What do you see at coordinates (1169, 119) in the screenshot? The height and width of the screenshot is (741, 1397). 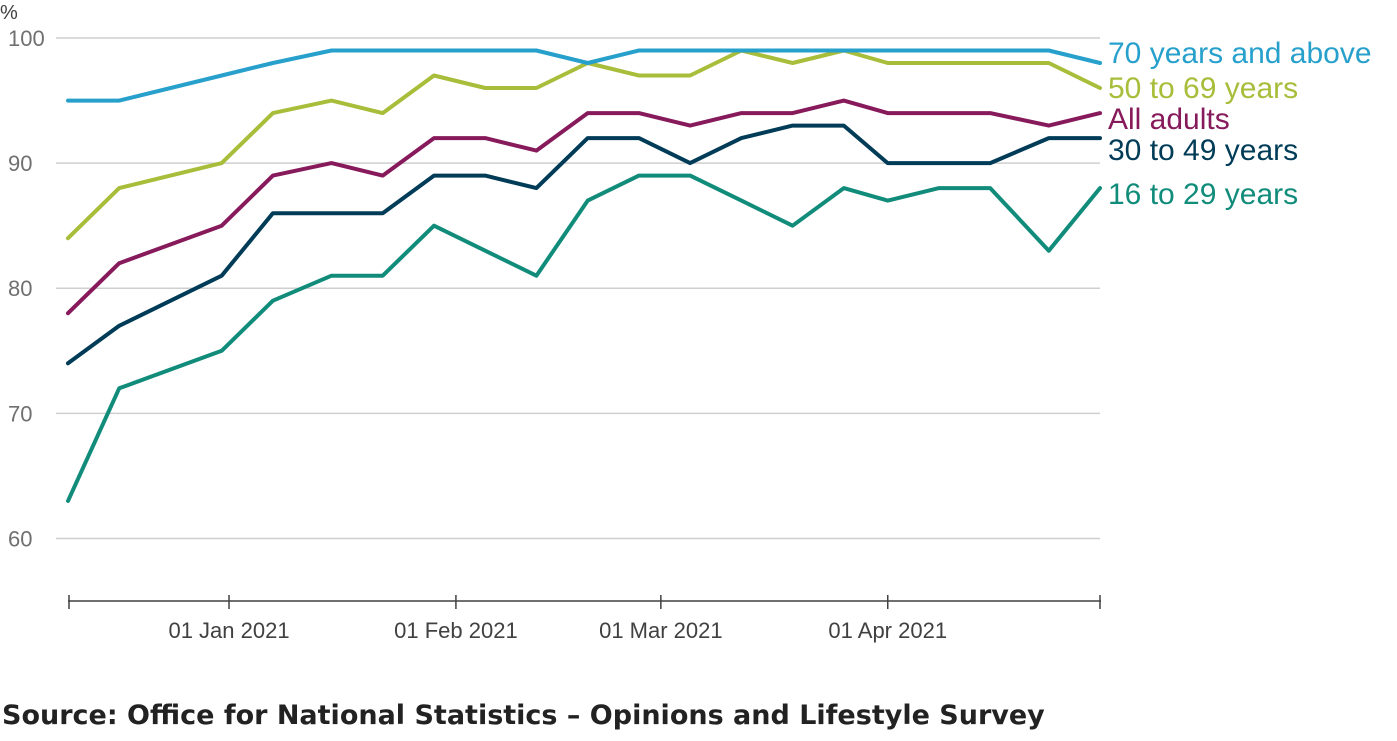 I see `series-label: All adults` at bounding box center [1169, 119].